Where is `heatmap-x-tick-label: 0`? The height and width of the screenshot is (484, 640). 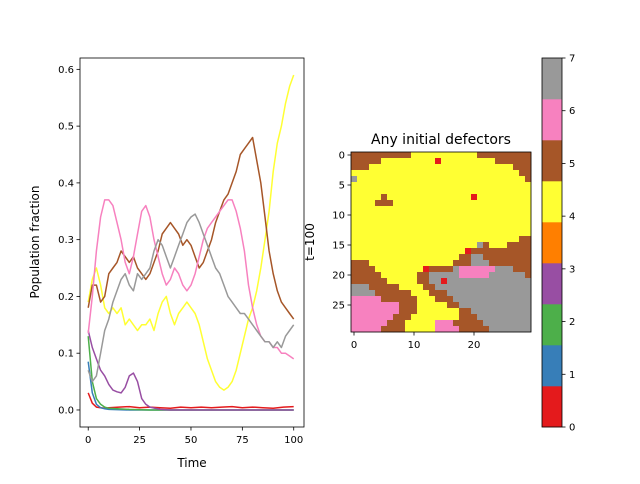 heatmap-x-tick-label: 0 is located at coordinates (354, 345).